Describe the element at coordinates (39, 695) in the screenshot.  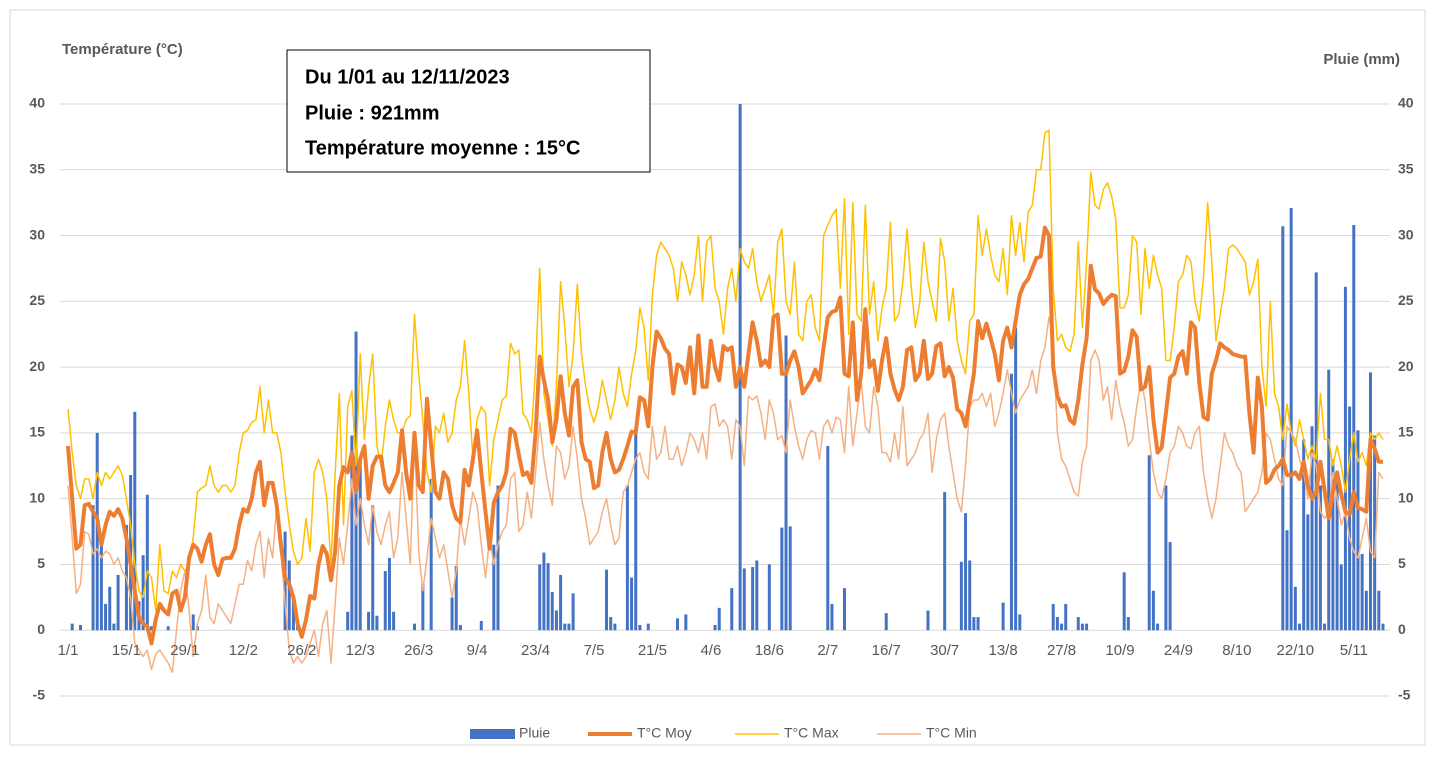
I see `y-tick-label: -5` at that location.